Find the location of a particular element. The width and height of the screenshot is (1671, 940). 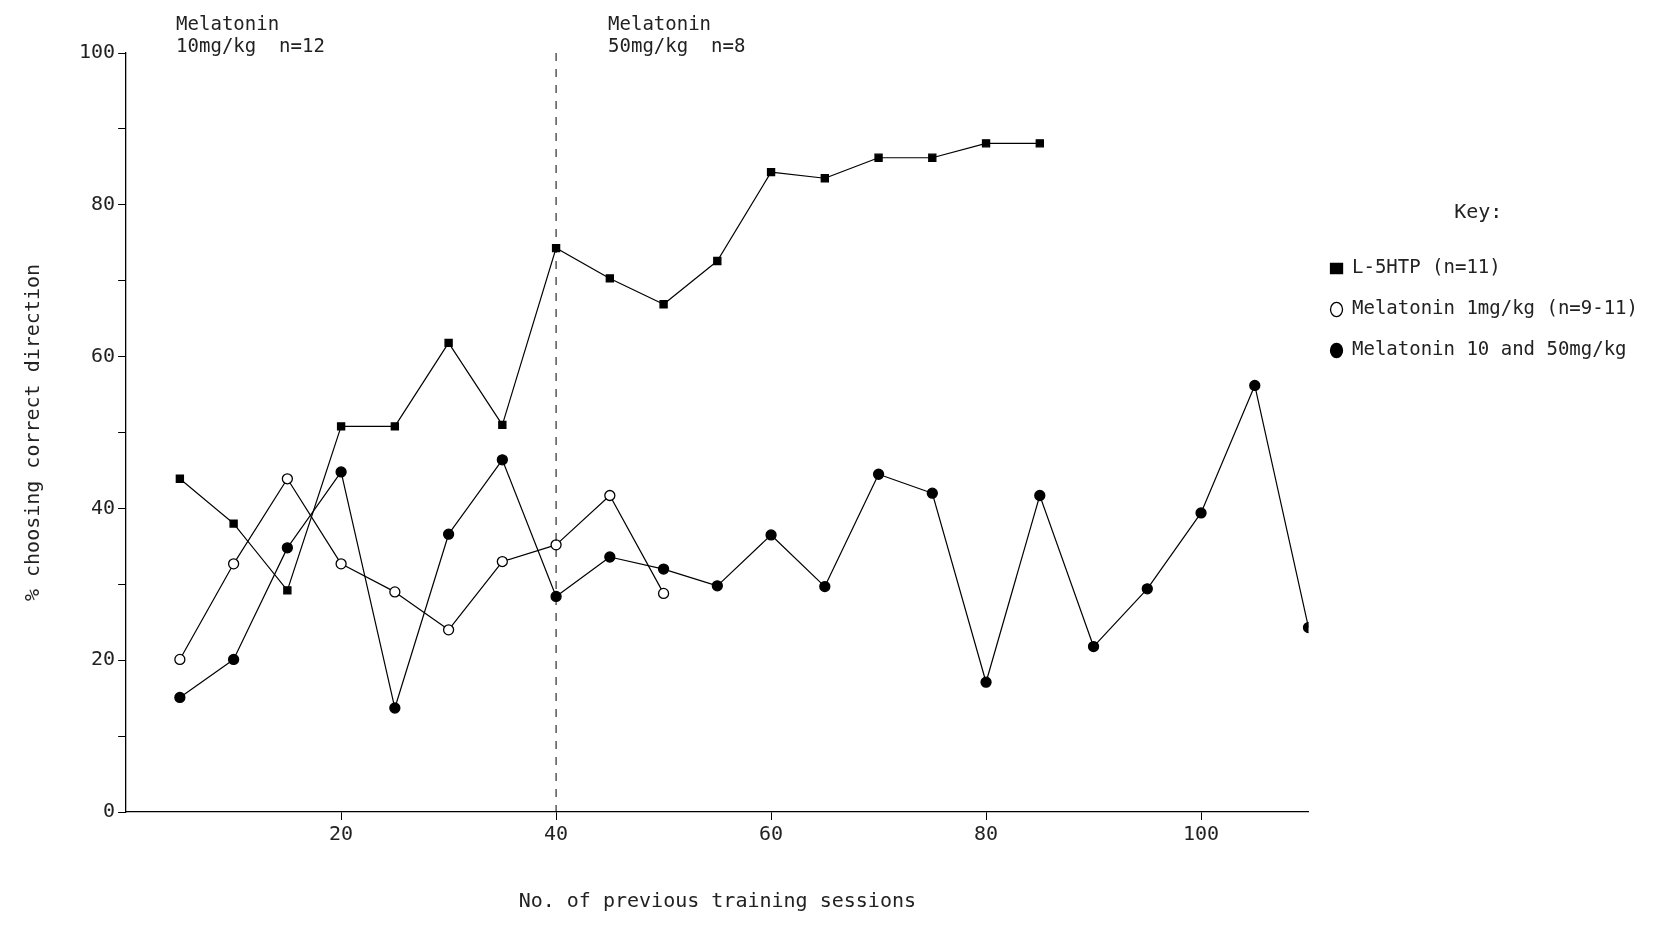

x-tick-label: 80 is located at coordinates (986, 833).